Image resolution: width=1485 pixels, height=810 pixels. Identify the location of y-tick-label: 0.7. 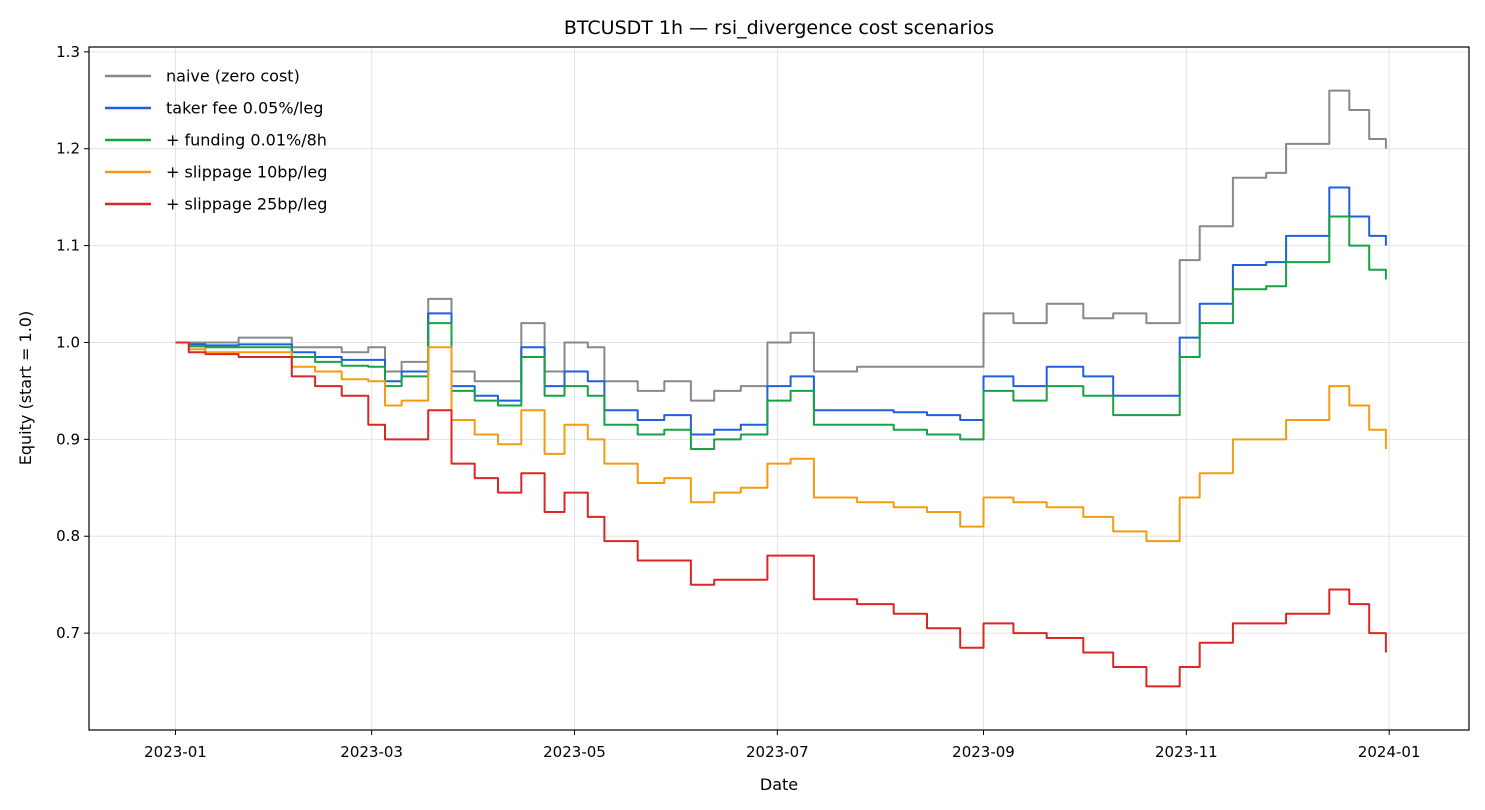
(68, 633).